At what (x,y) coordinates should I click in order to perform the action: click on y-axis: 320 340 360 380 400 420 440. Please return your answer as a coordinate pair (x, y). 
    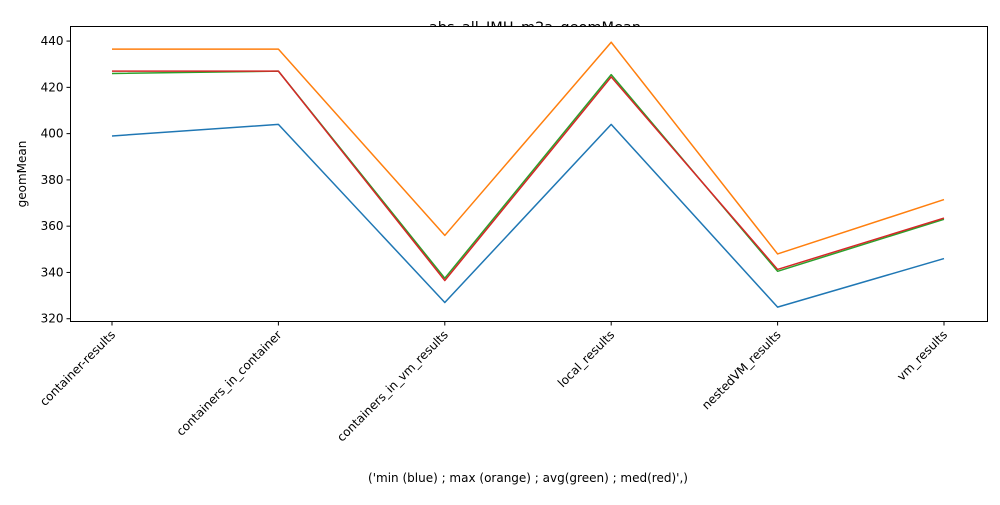
    Looking at the image, I should click on (56, 180).